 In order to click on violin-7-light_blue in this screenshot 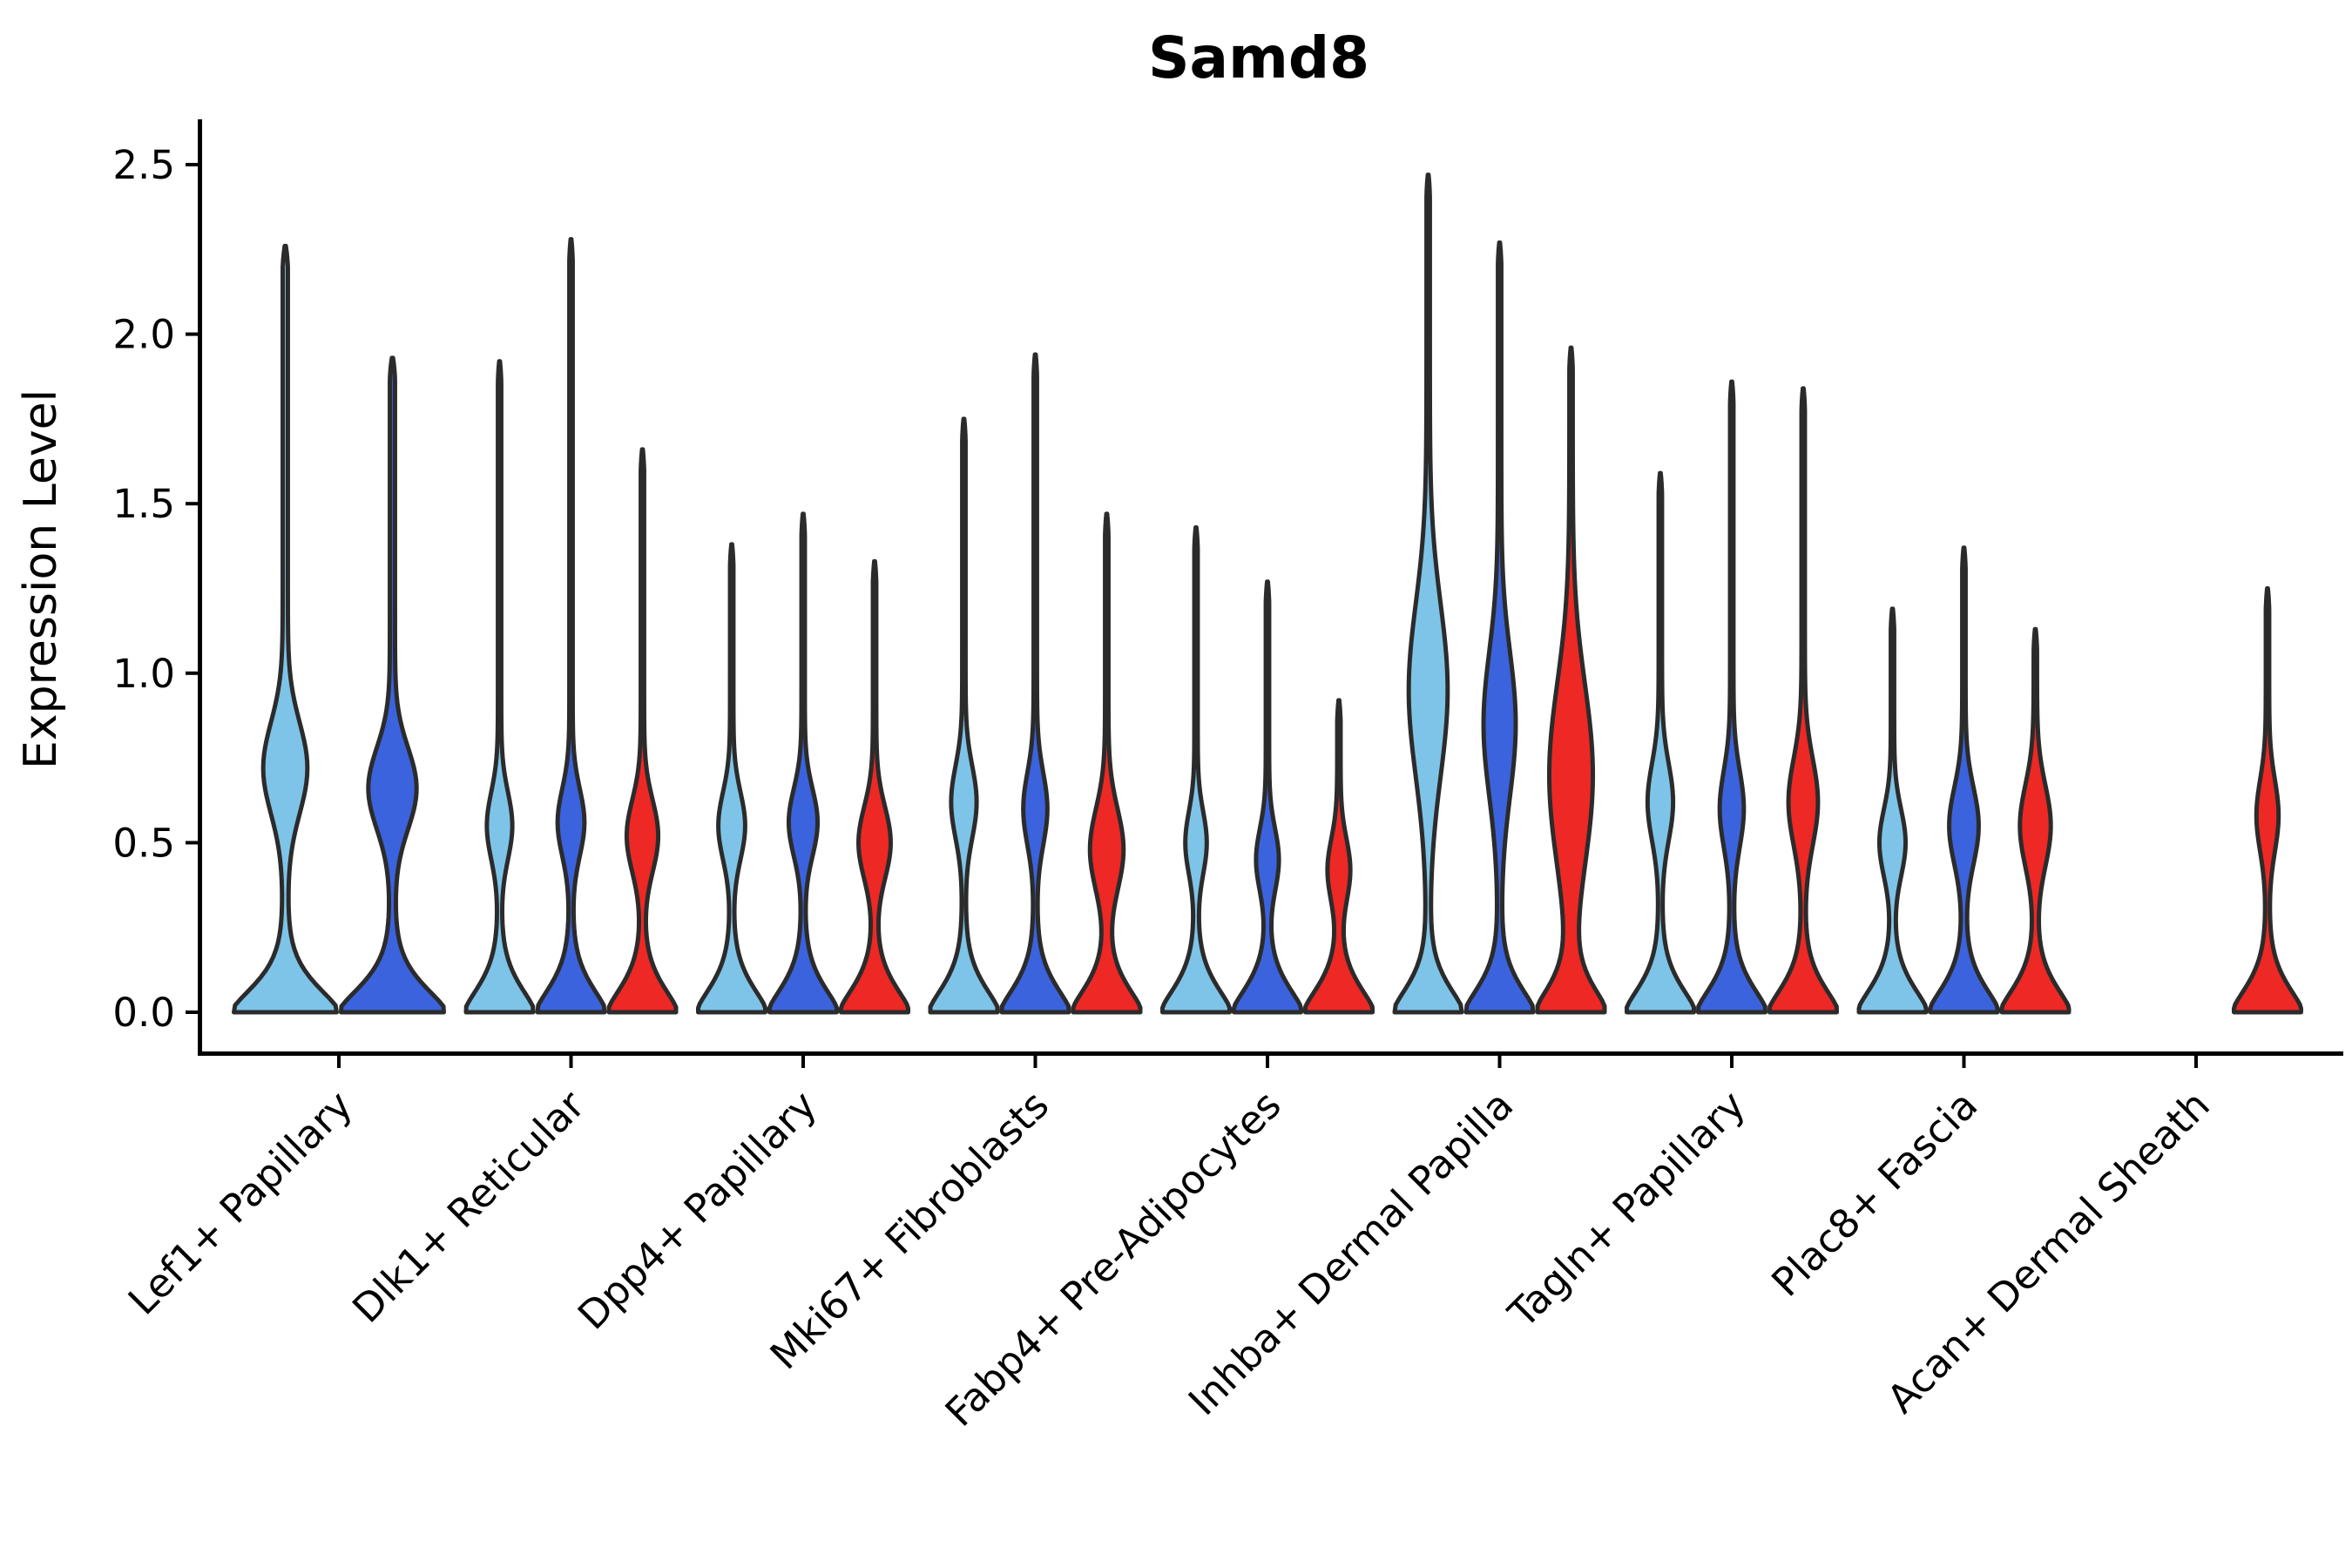, I will do `click(1660, 742)`.